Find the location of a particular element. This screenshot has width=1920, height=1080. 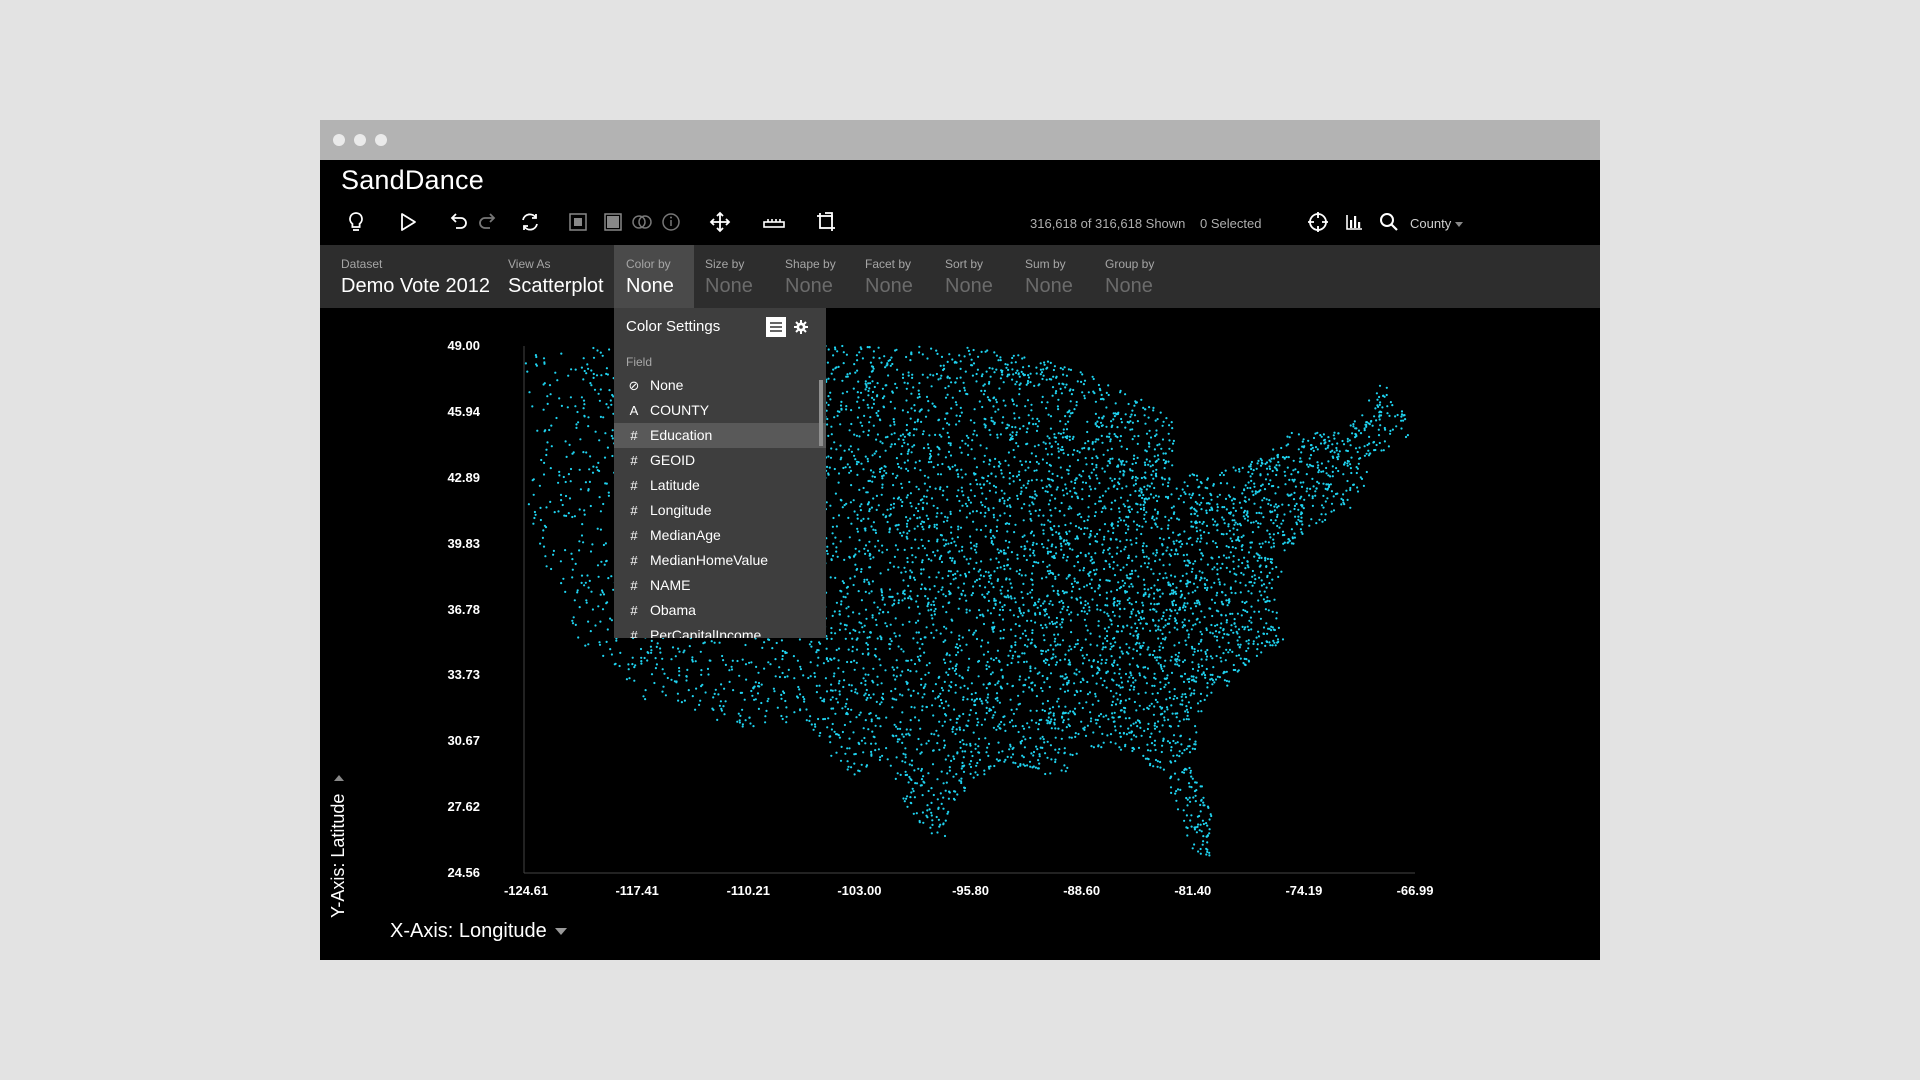

isolate-icon is located at coordinates (613, 222).